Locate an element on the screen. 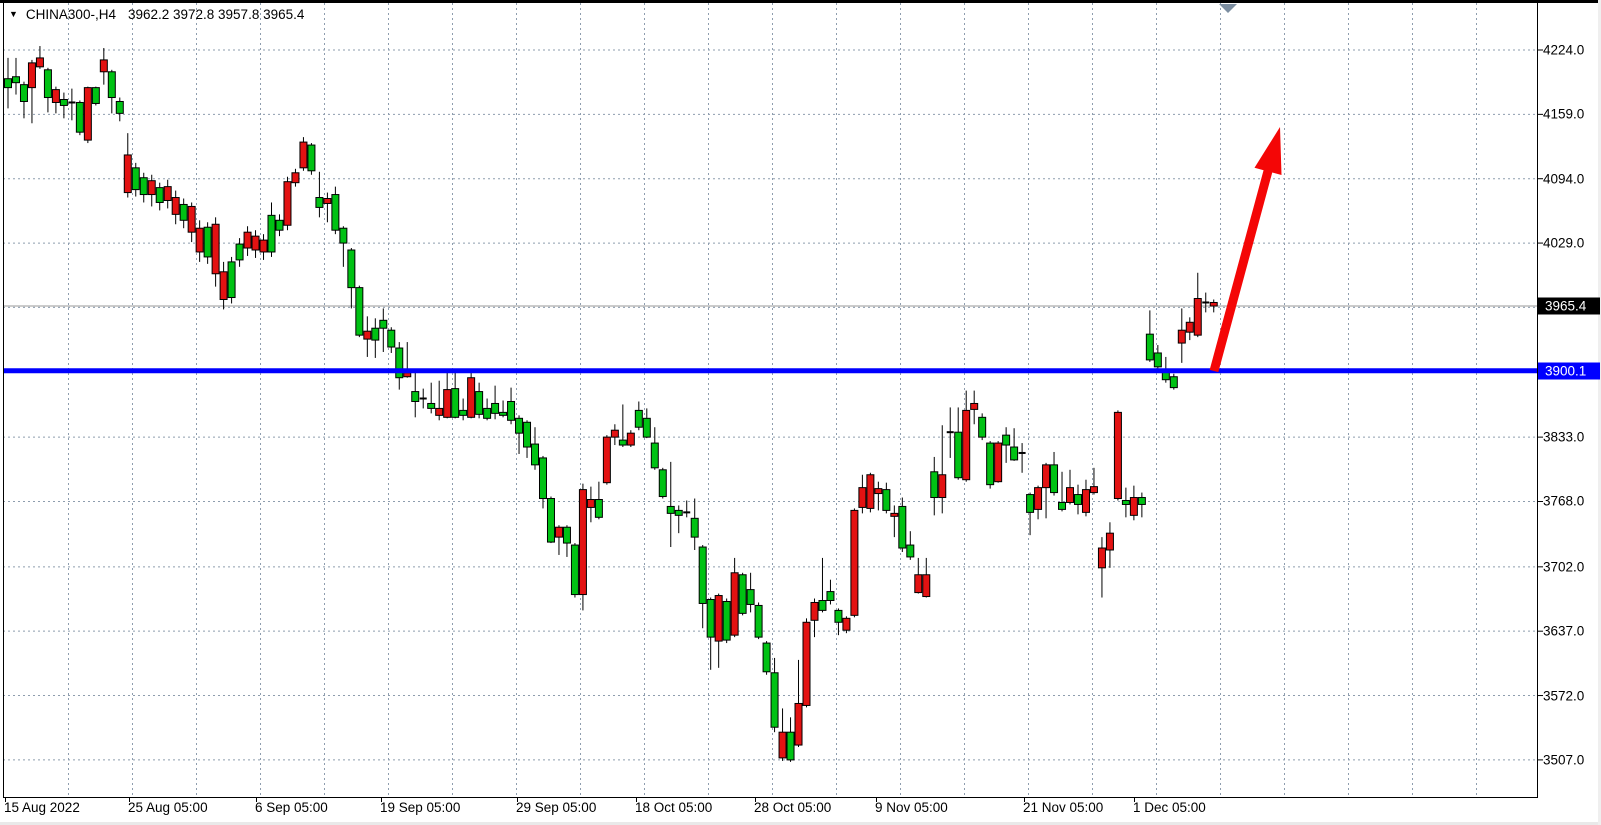 The width and height of the screenshot is (1601, 825). time-axis-label: 1 Dec 05:00 is located at coordinates (1169, 807).